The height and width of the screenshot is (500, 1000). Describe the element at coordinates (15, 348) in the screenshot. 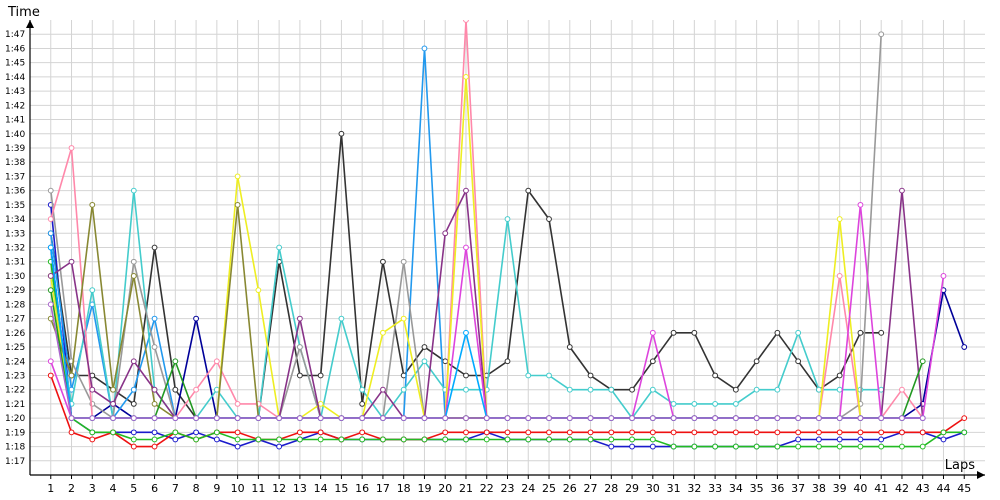

I see `y-tick-label: 1:25` at that location.